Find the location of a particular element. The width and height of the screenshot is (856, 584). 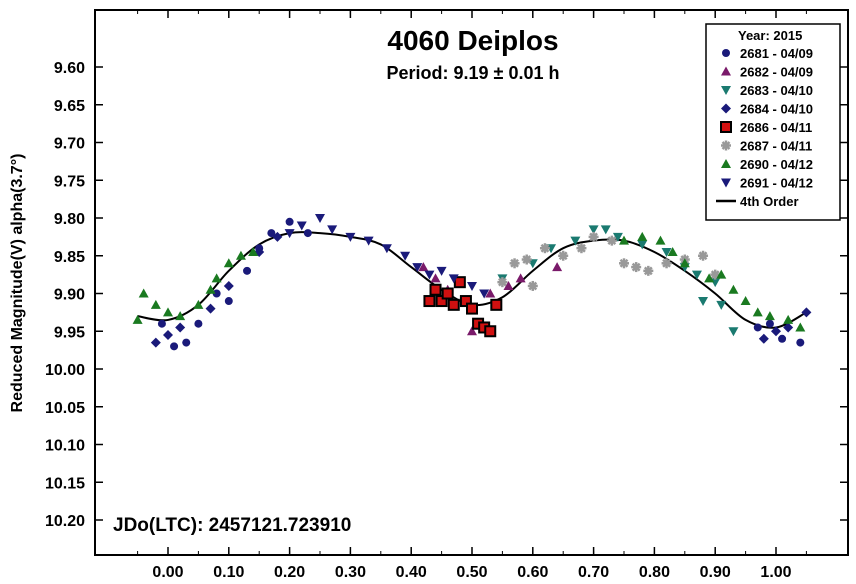

legend-label: 2690 - 04/12 is located at coordinates (776, 164).